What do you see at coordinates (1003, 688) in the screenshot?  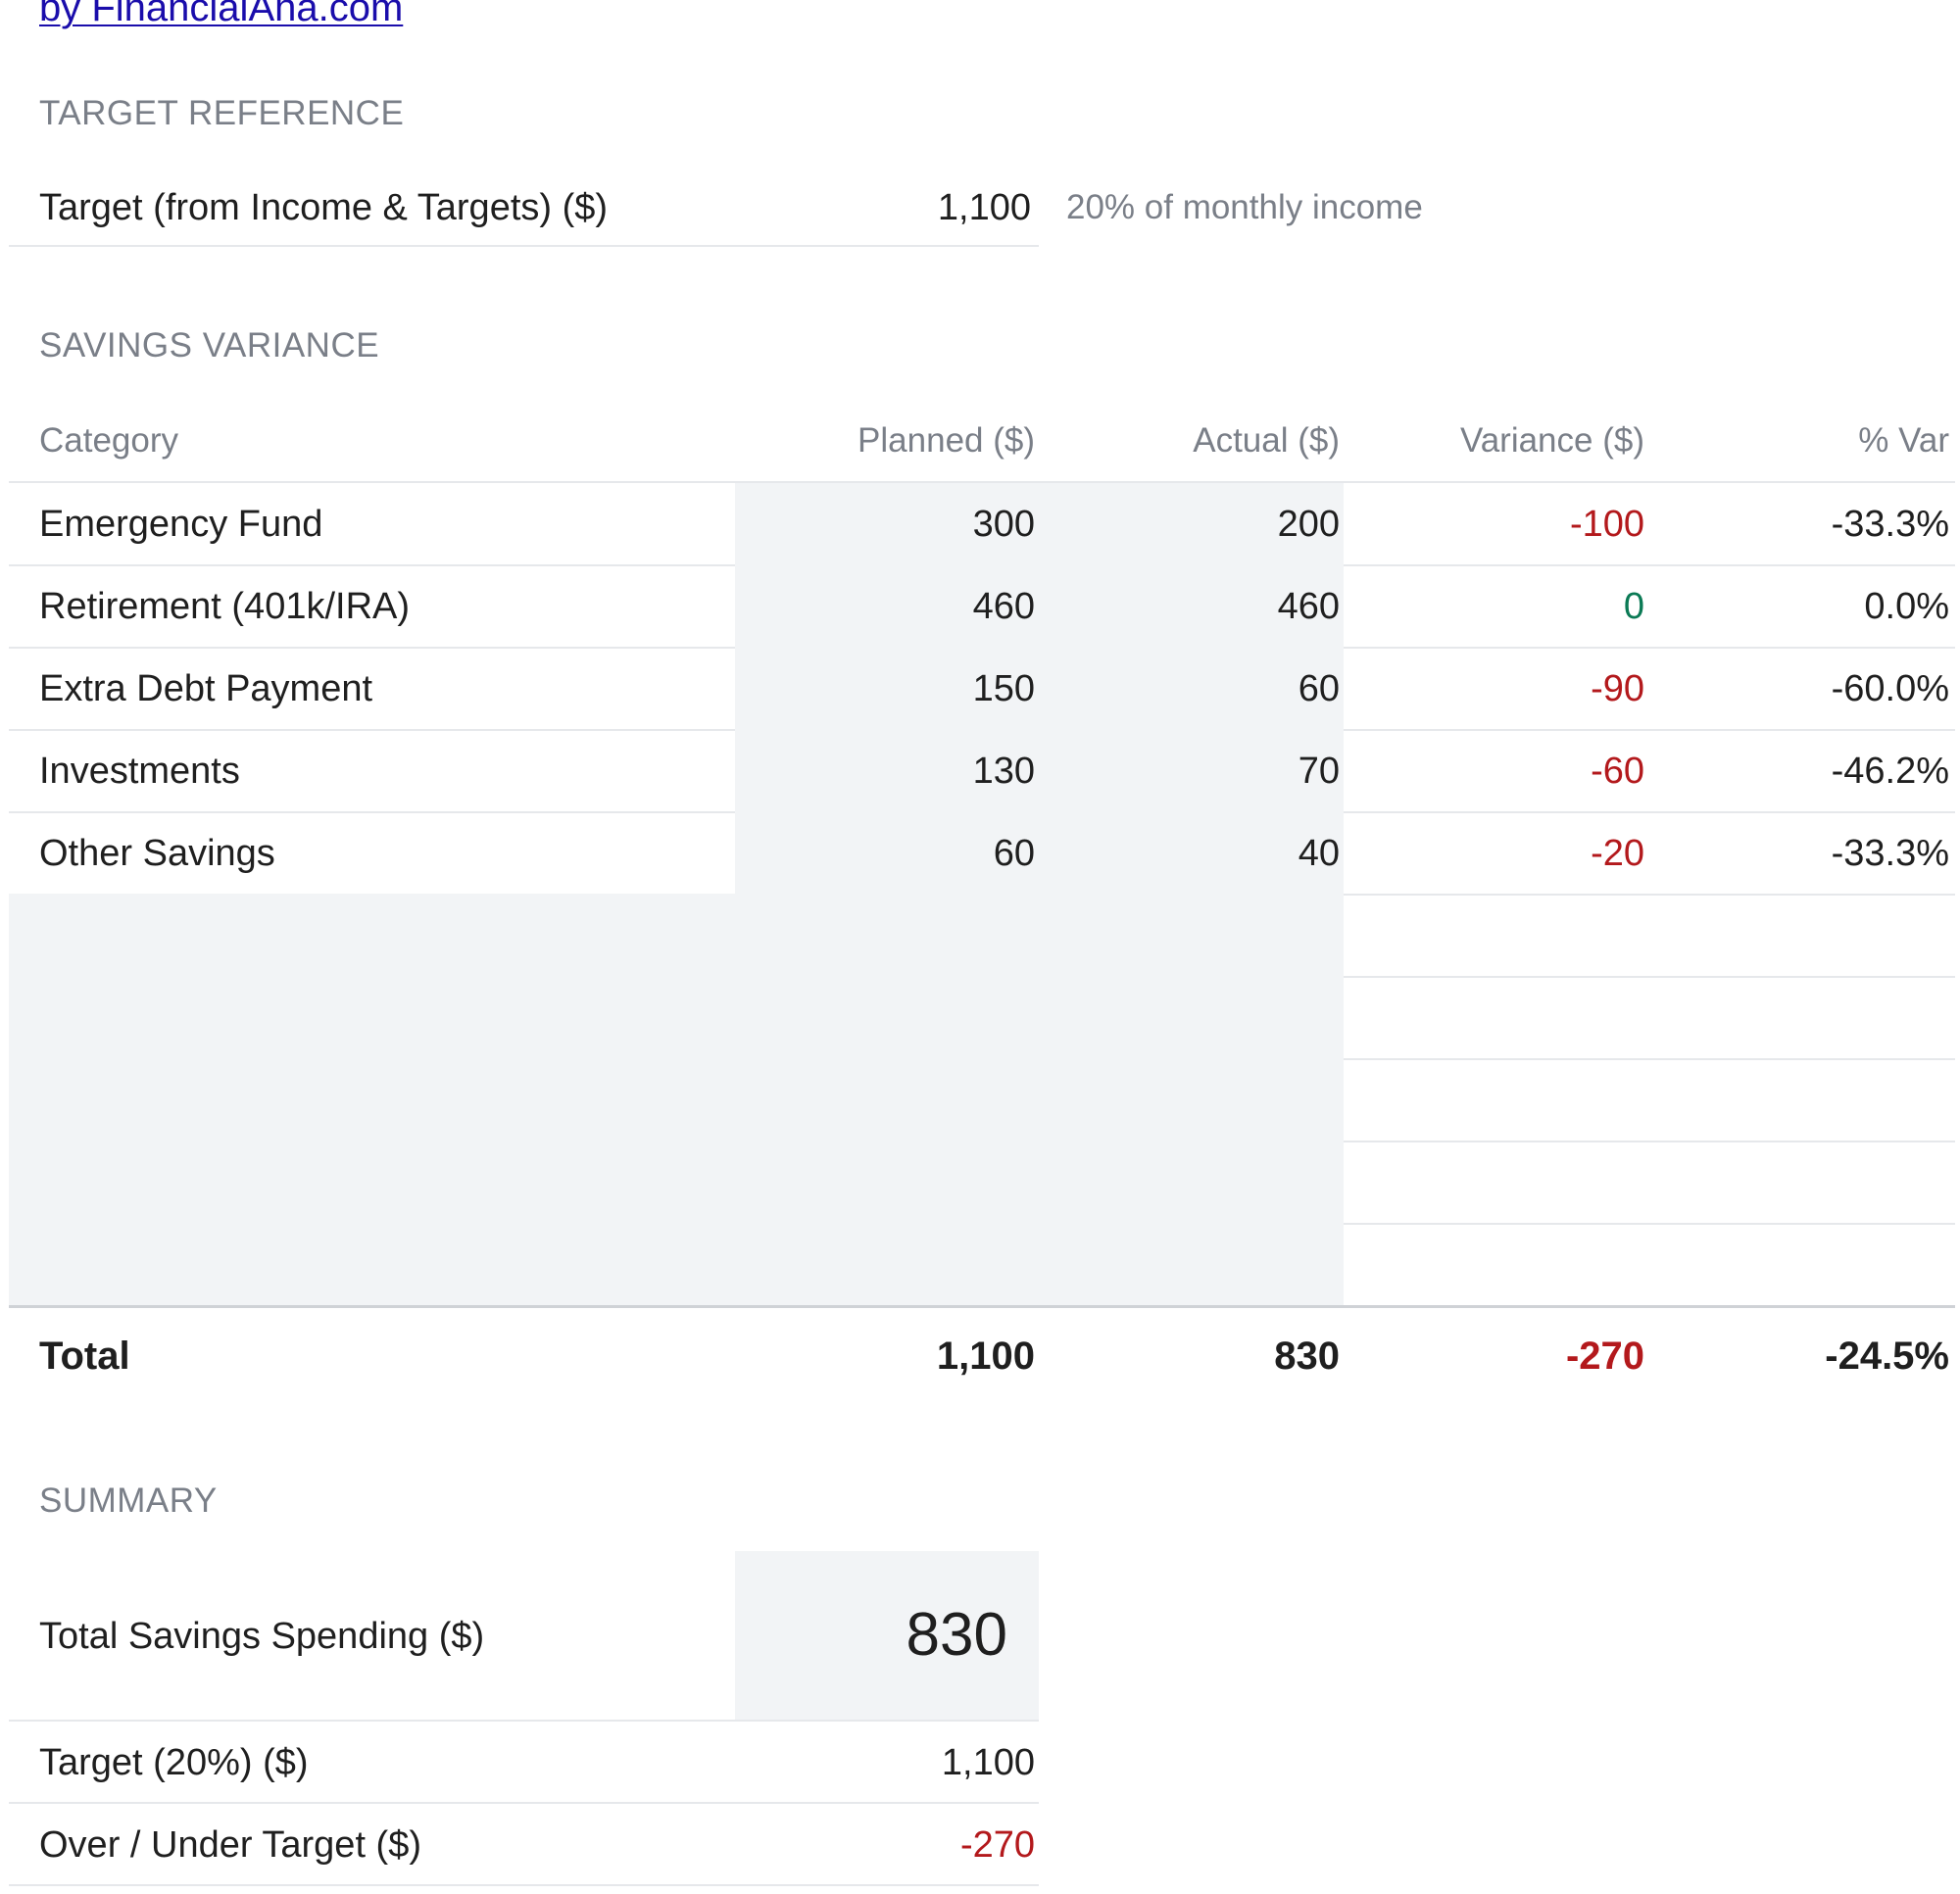 I see `row-planned-extra-debt-payment: 150` at bounding box center [1003, 688].